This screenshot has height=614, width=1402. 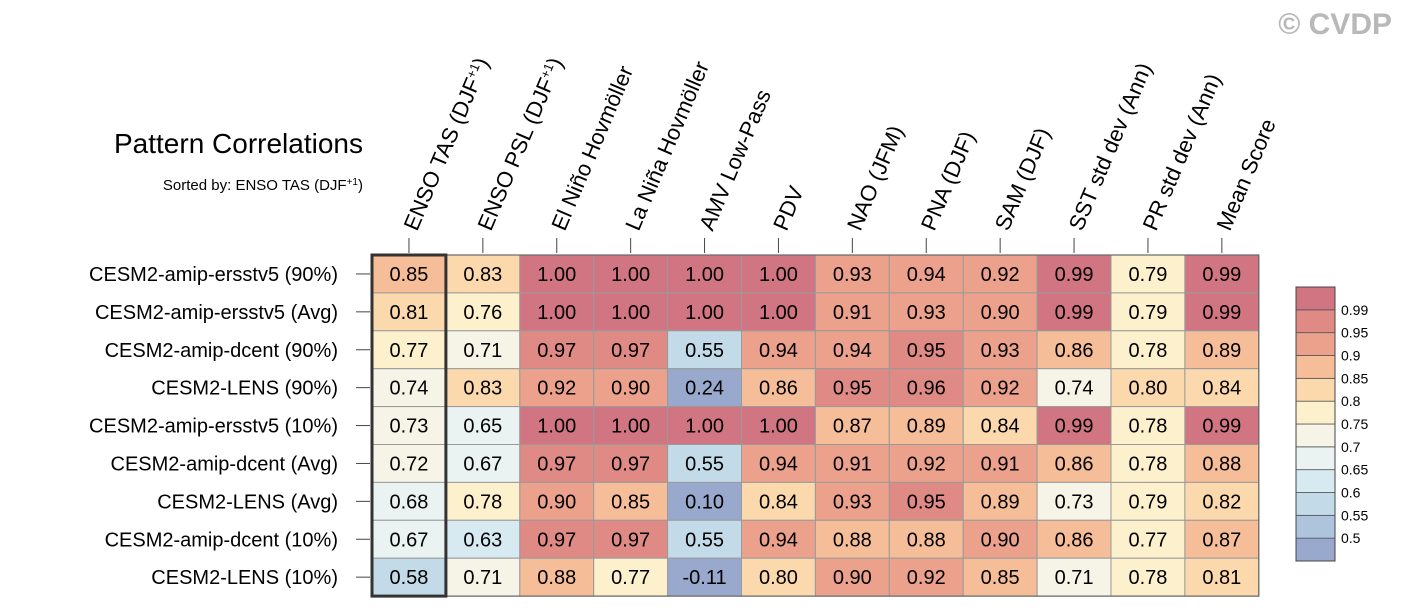 I want to click on cell-value: 0.88, so click(x=556, y=578).